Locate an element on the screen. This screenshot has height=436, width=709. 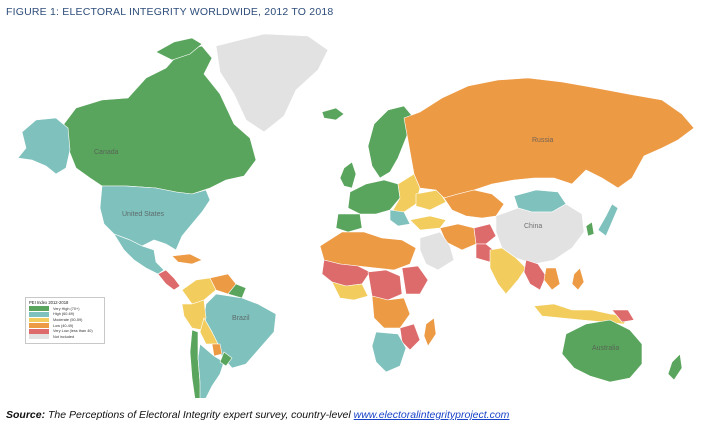
legend-label: Very High (70+) is located at coordinates (66, 308).